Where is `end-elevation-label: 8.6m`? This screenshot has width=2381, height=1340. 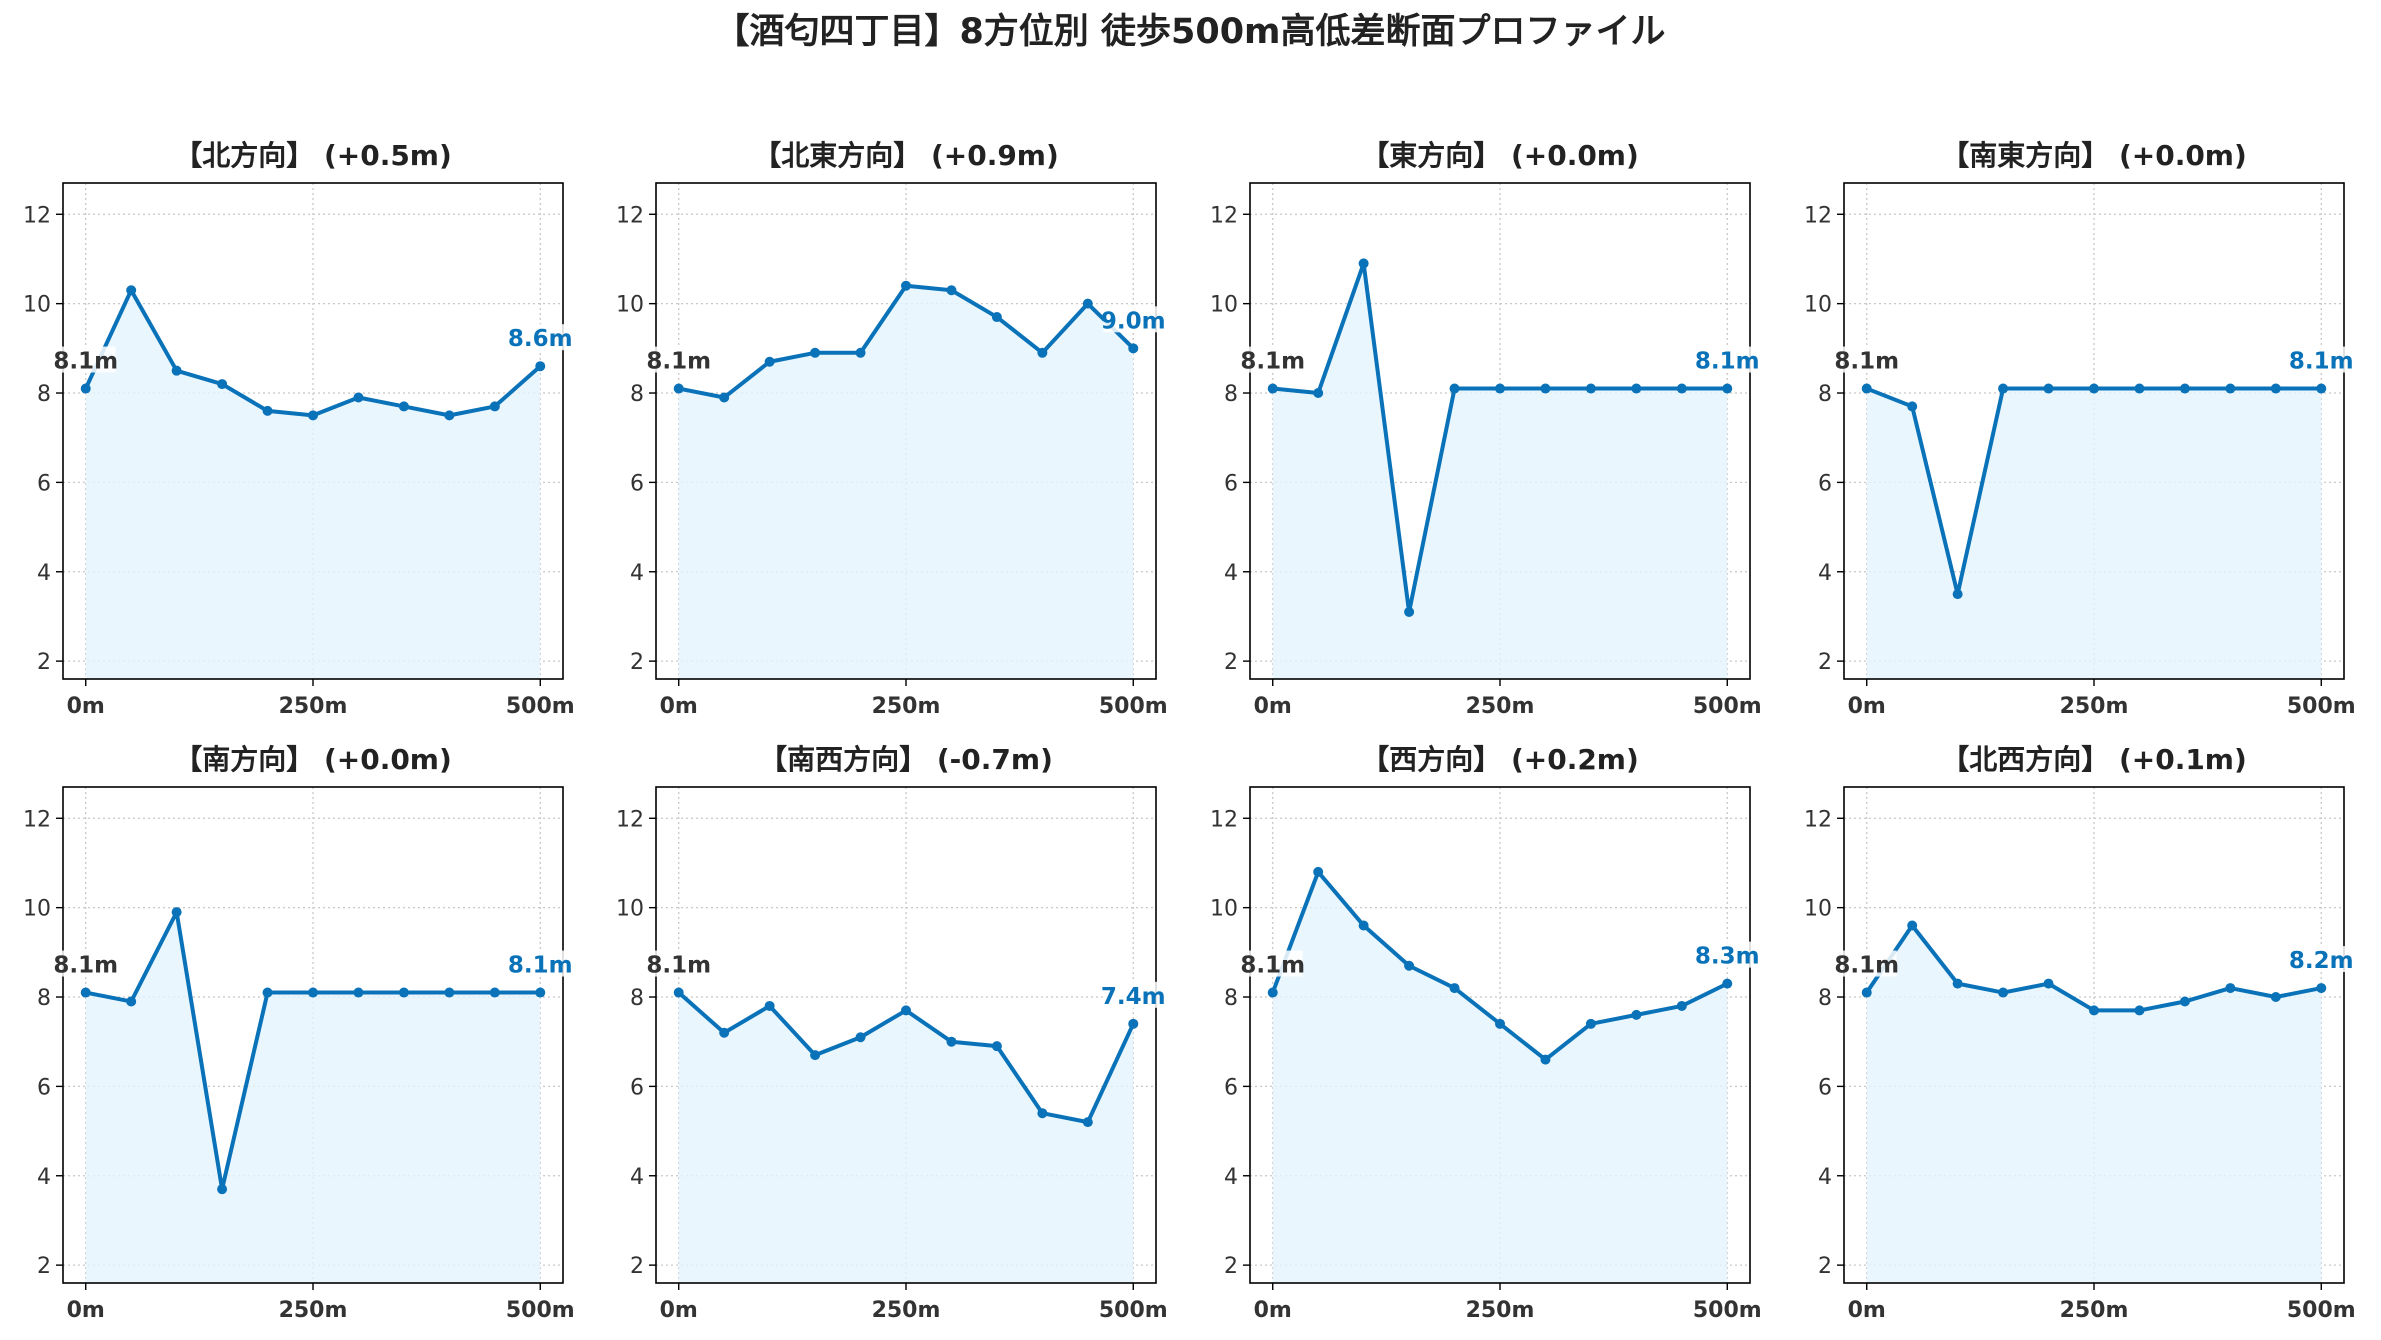
end-elevation-label: 8.6m is located at coordinates (540, 339).